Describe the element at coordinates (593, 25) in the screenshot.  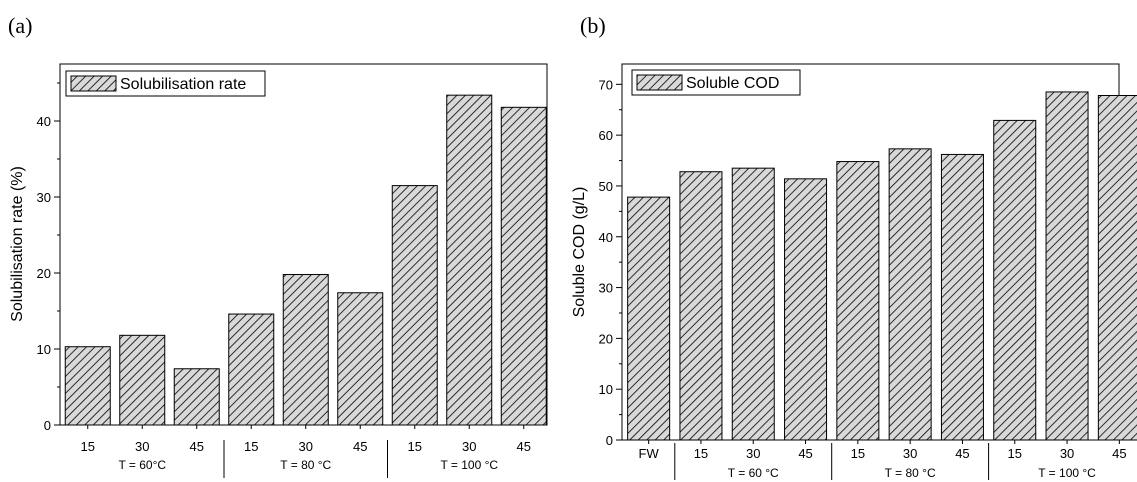
I see `panel-b-label: (b)` at that location.